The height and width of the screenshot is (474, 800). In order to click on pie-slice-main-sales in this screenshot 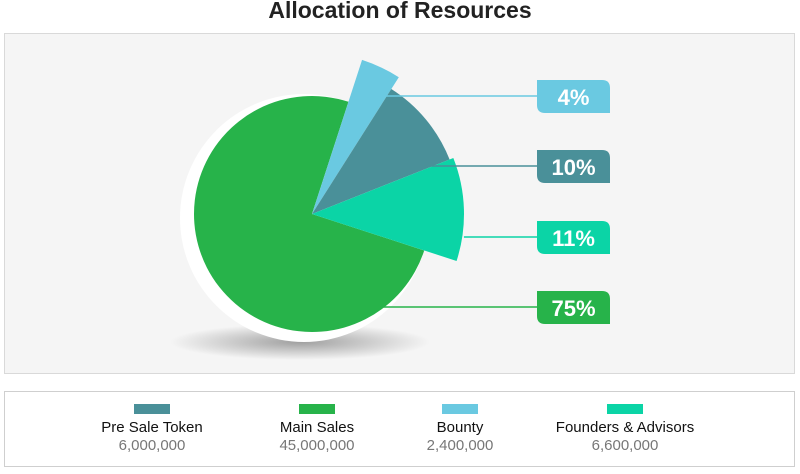, I will do `click(309, 214)`.